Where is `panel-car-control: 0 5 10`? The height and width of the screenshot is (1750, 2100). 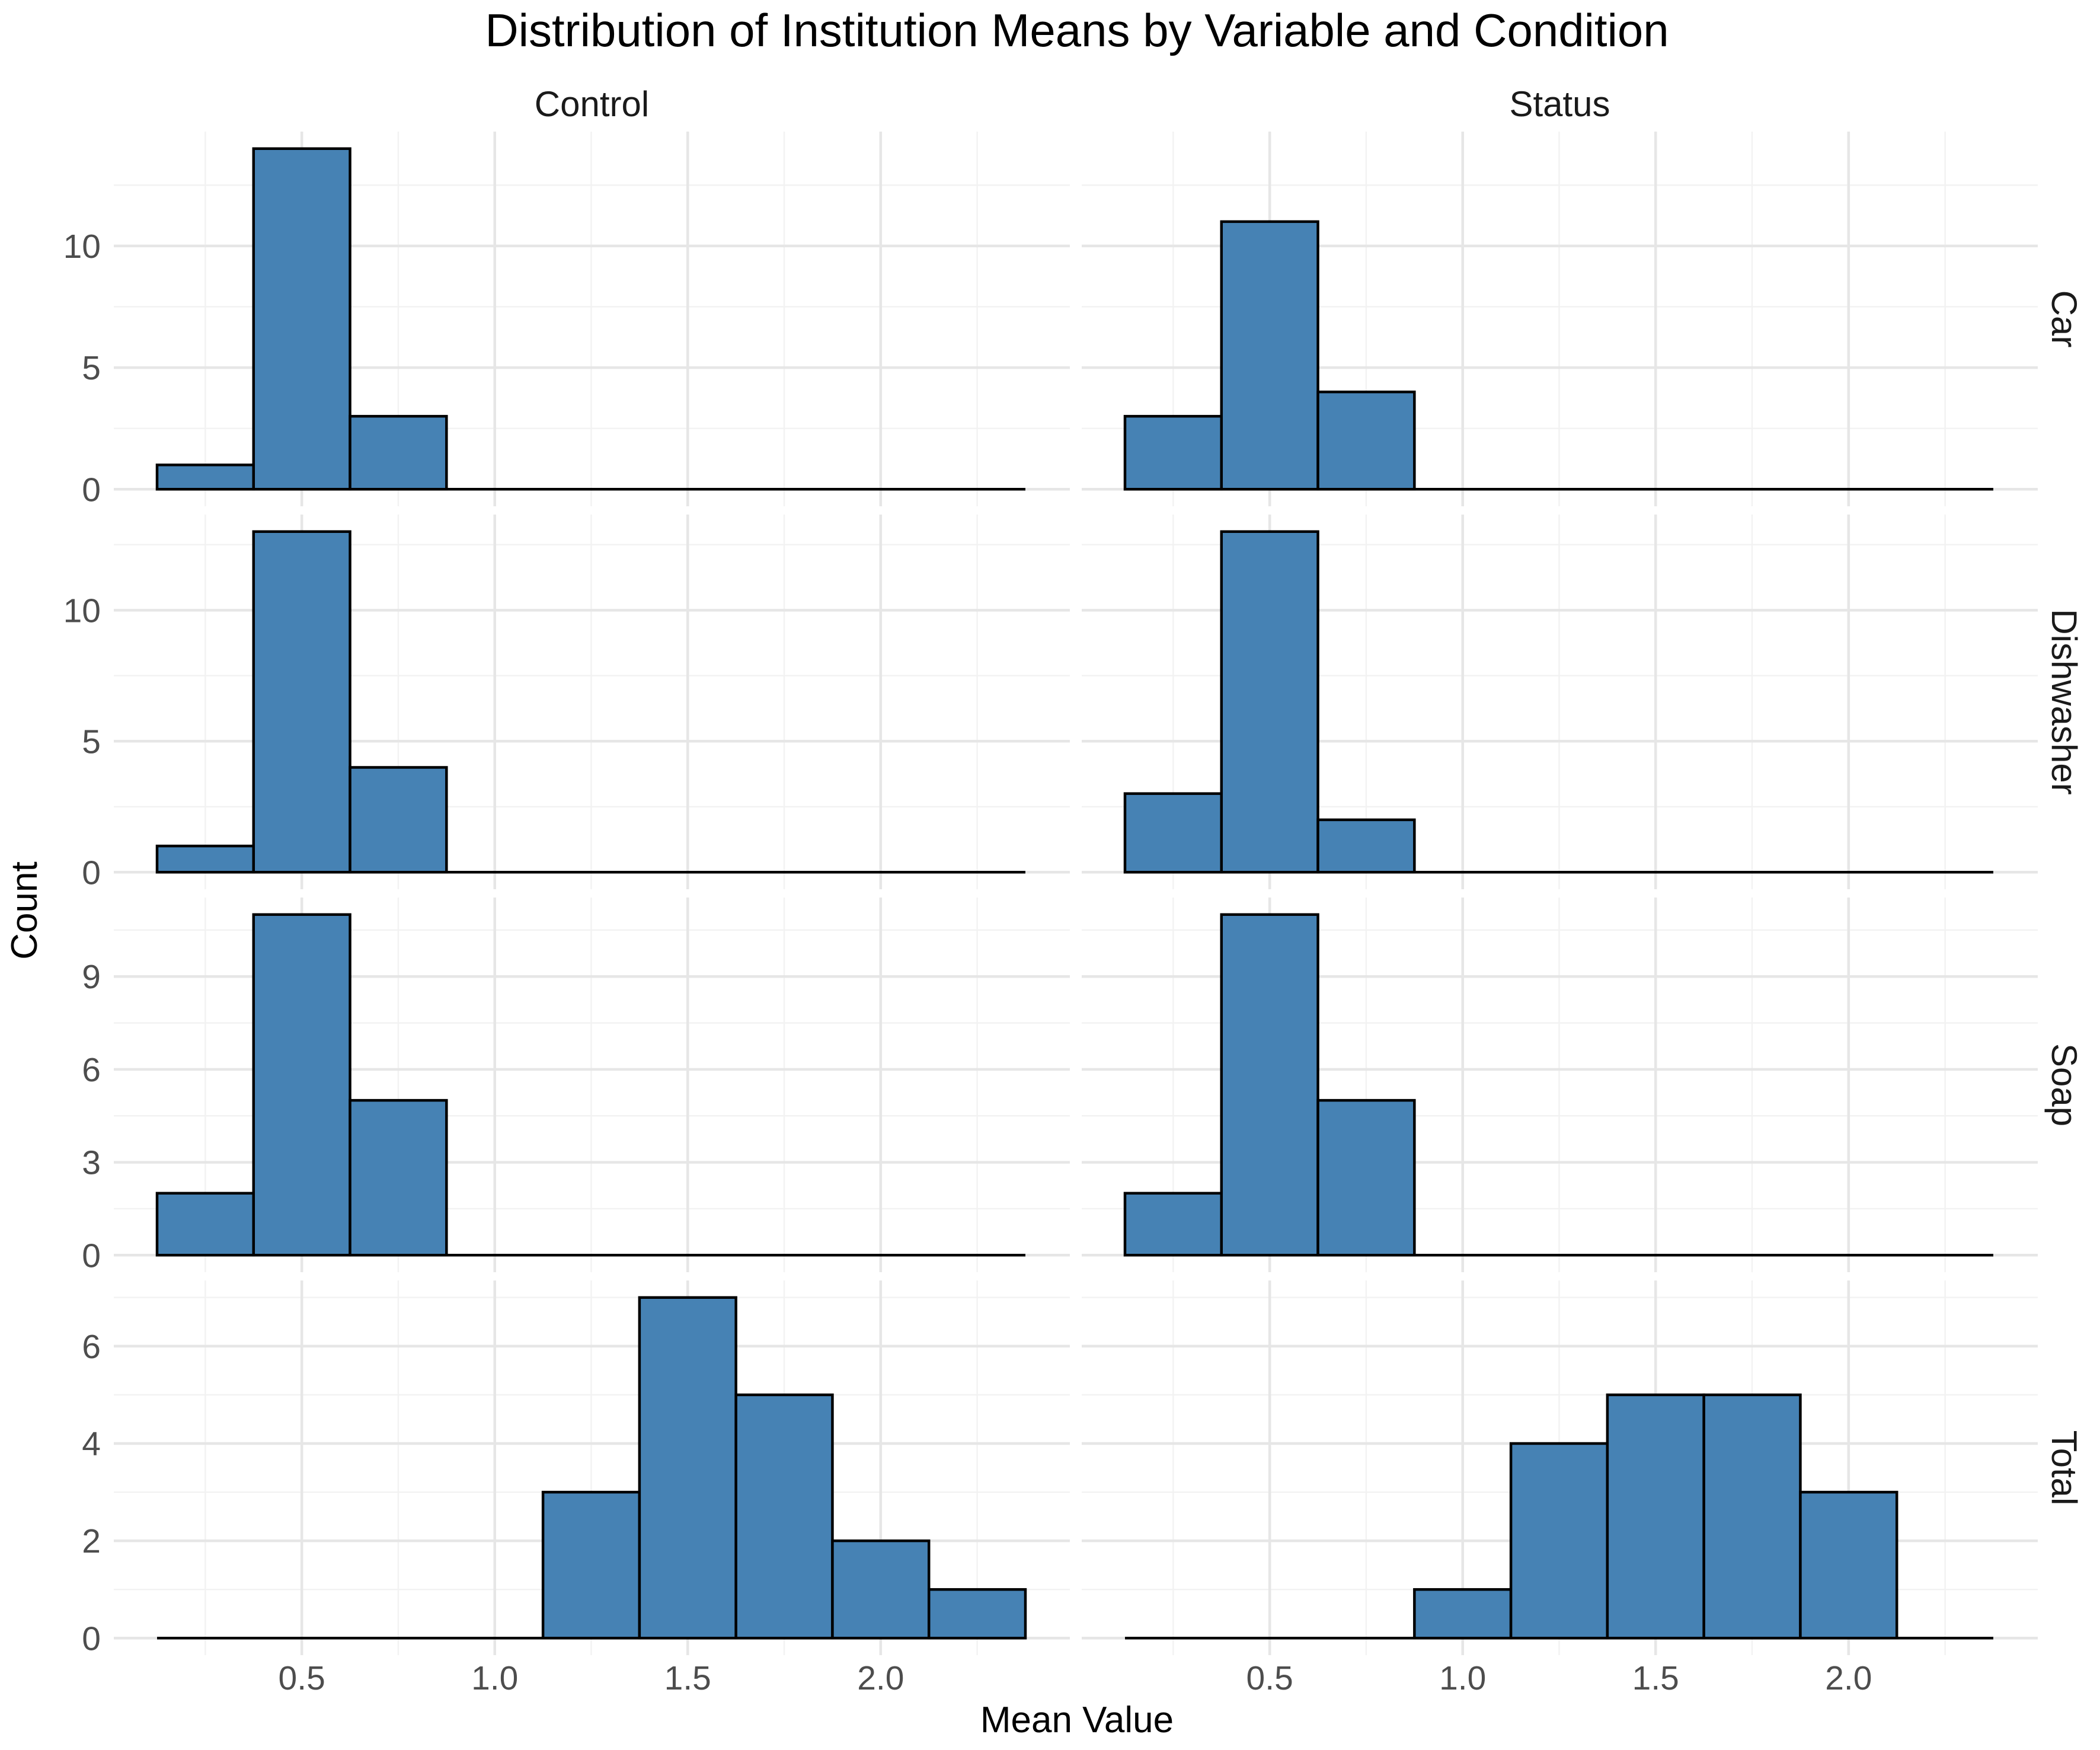 panel-car-control: 0 5 10 is located at coordinates (566, 321).